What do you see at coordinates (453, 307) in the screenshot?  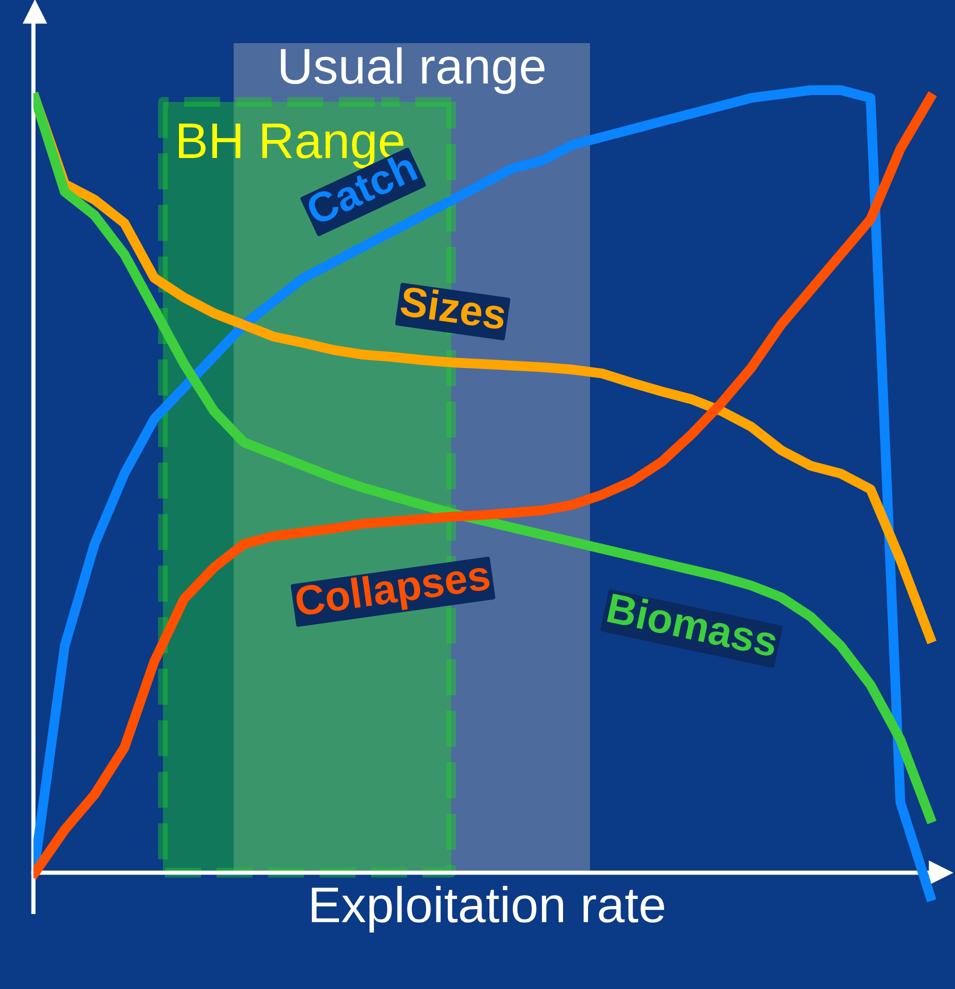 I see `text: Sizes` at bounding box center [453, 307].